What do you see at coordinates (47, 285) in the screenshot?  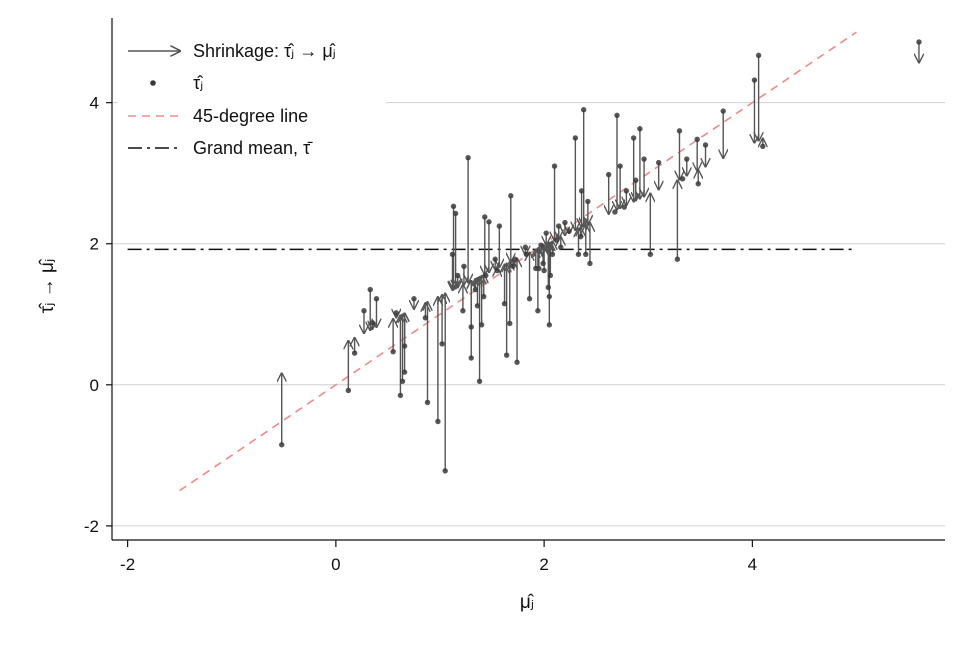 I see `y-axis-label: τ̂ⱼ → μ̂ⱼ` at bounding box center [47, 285].